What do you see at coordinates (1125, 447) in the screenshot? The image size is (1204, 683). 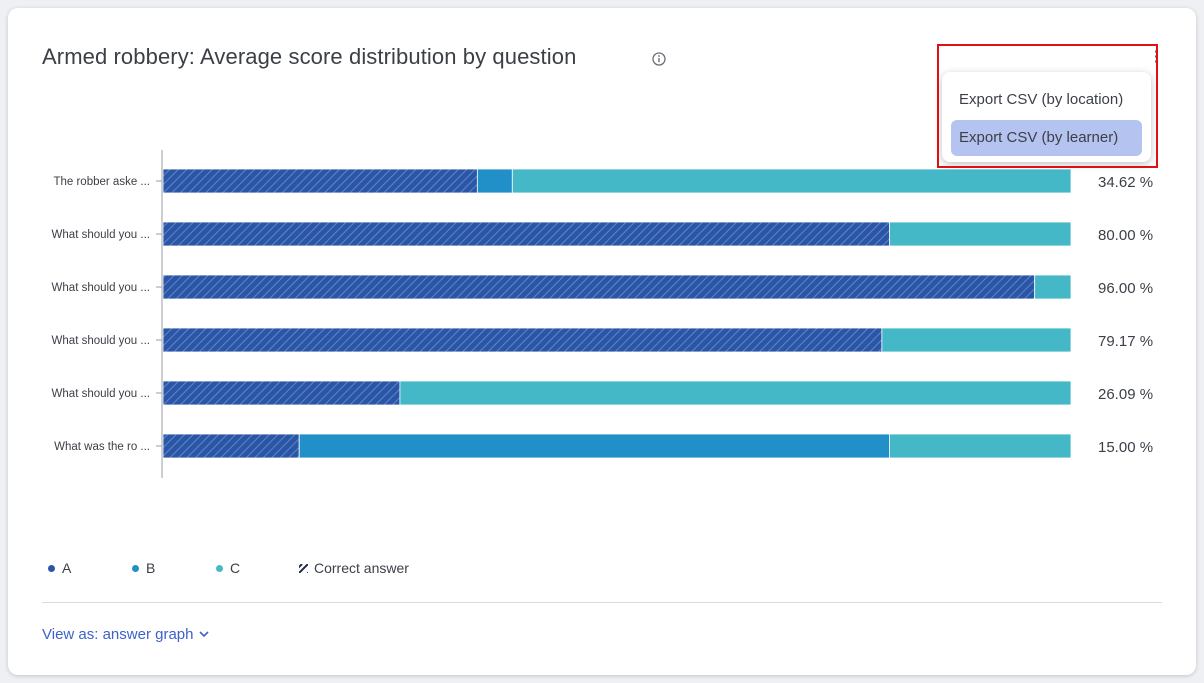 I see `value-label-5: 15.00 %` at bounding box center [1125, 447].